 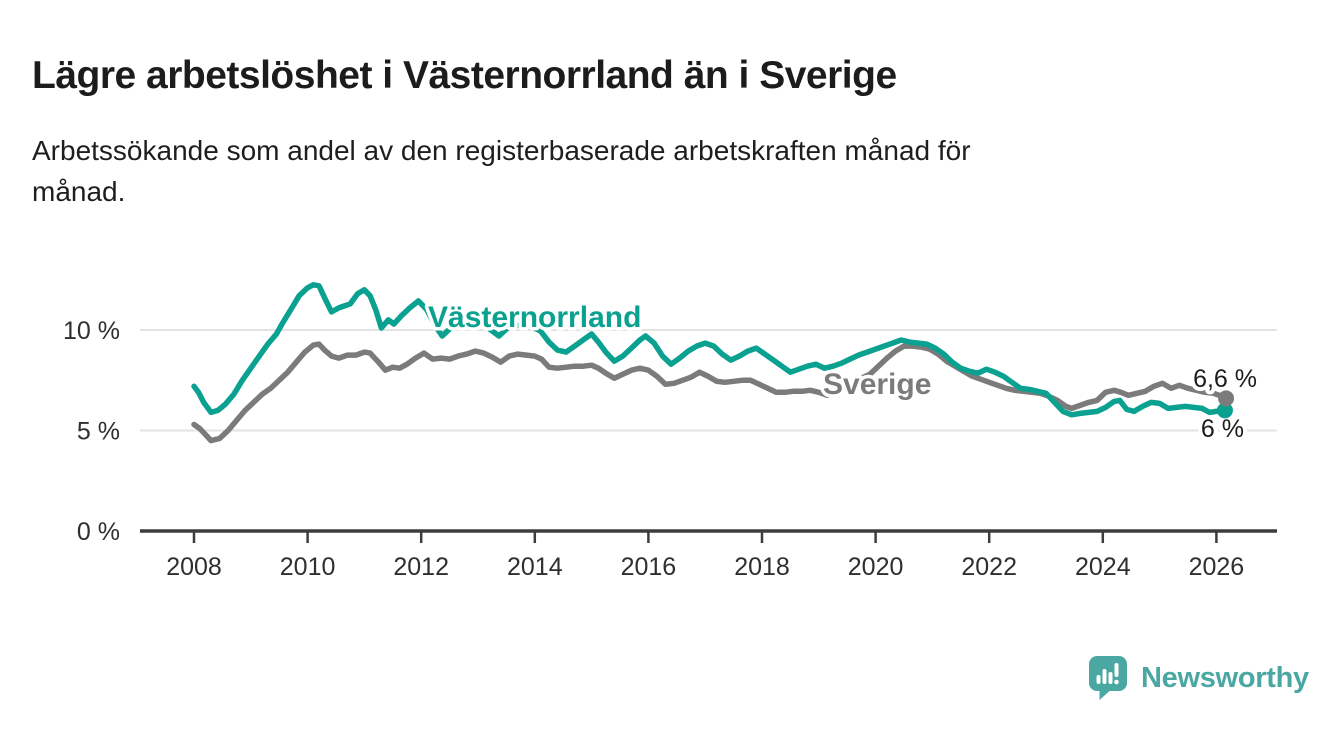 I want to click on x-axis-labels: 2008 2010 2012 2014 2016 2018 2020 2022 2024 2026, so click(x=705, y=567).